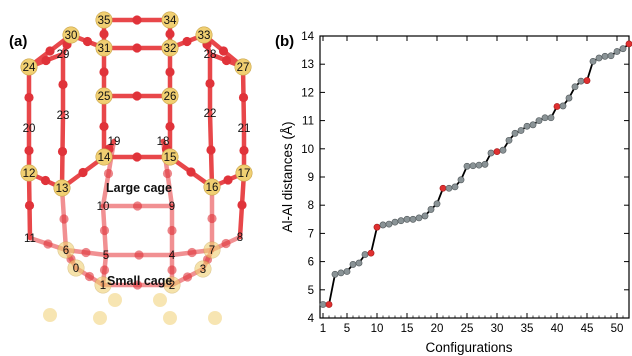 This screenshot has height=356, width=632. What do you see at coordinates (71, 36) in the screenshot?
I see `atom-index-label: 30` at bounding box center [71, 36].